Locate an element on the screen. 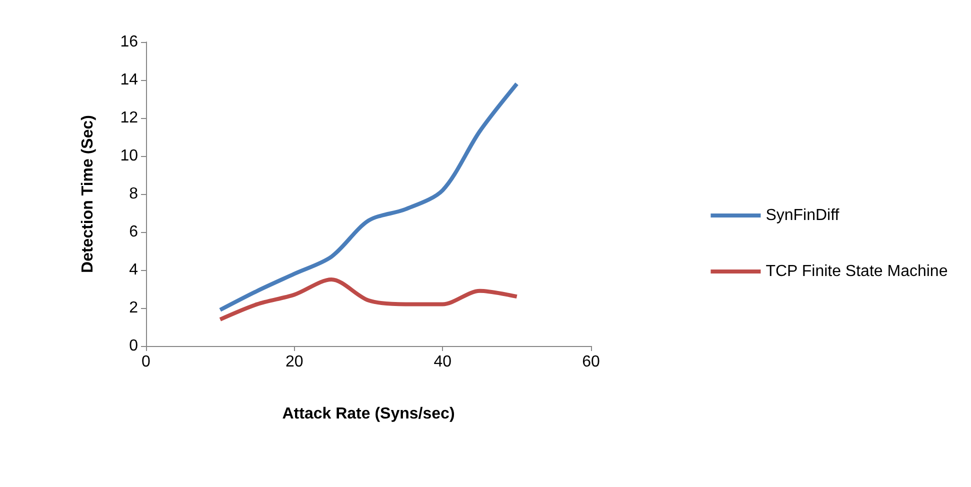  x-tick-label: 60 is located at coordinates (591, 362).